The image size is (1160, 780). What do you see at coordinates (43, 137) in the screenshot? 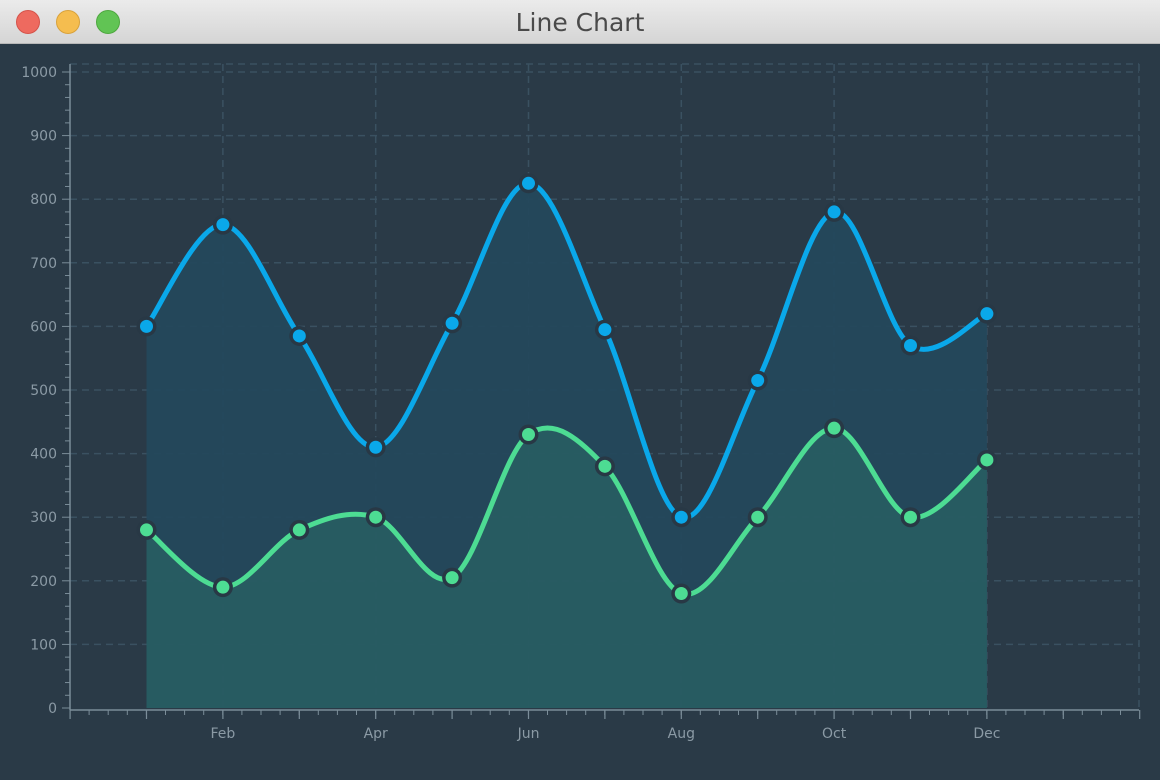
I see `y-tick-label: 900` at bounding box center [43, 137].